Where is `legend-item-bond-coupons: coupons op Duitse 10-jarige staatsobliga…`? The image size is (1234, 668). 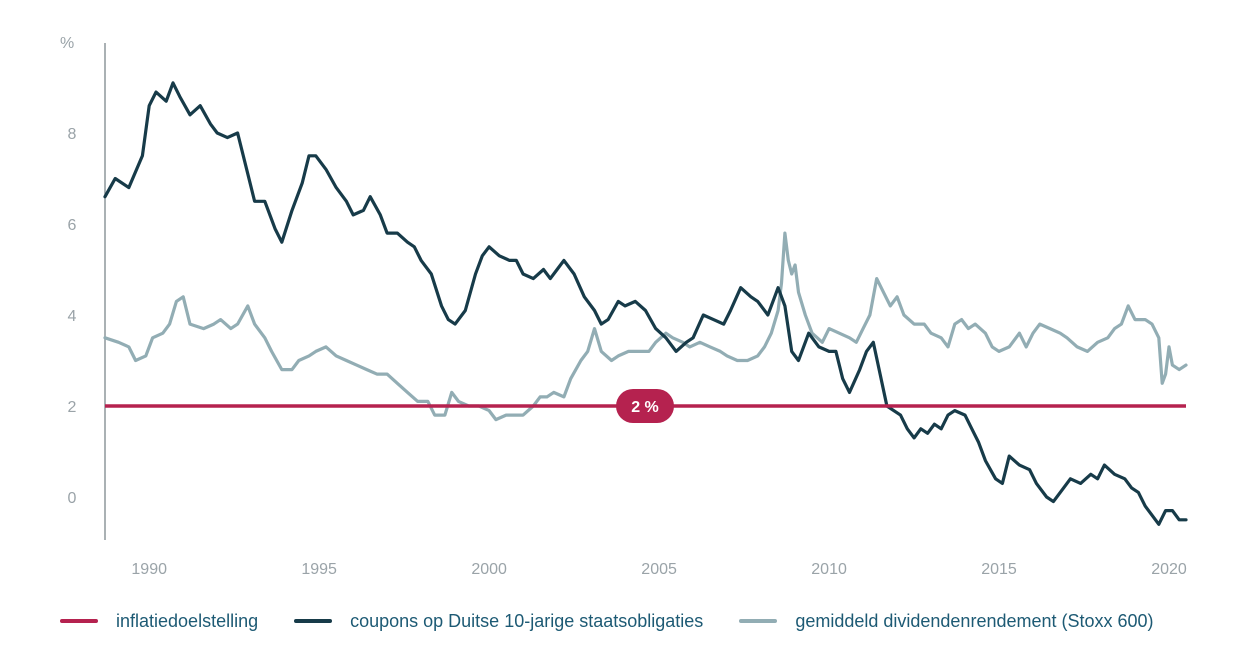 legend-item-bond-coupons: coupons op Duitse 10-jarige staatsobliga… is located at coordinates (498, 621).